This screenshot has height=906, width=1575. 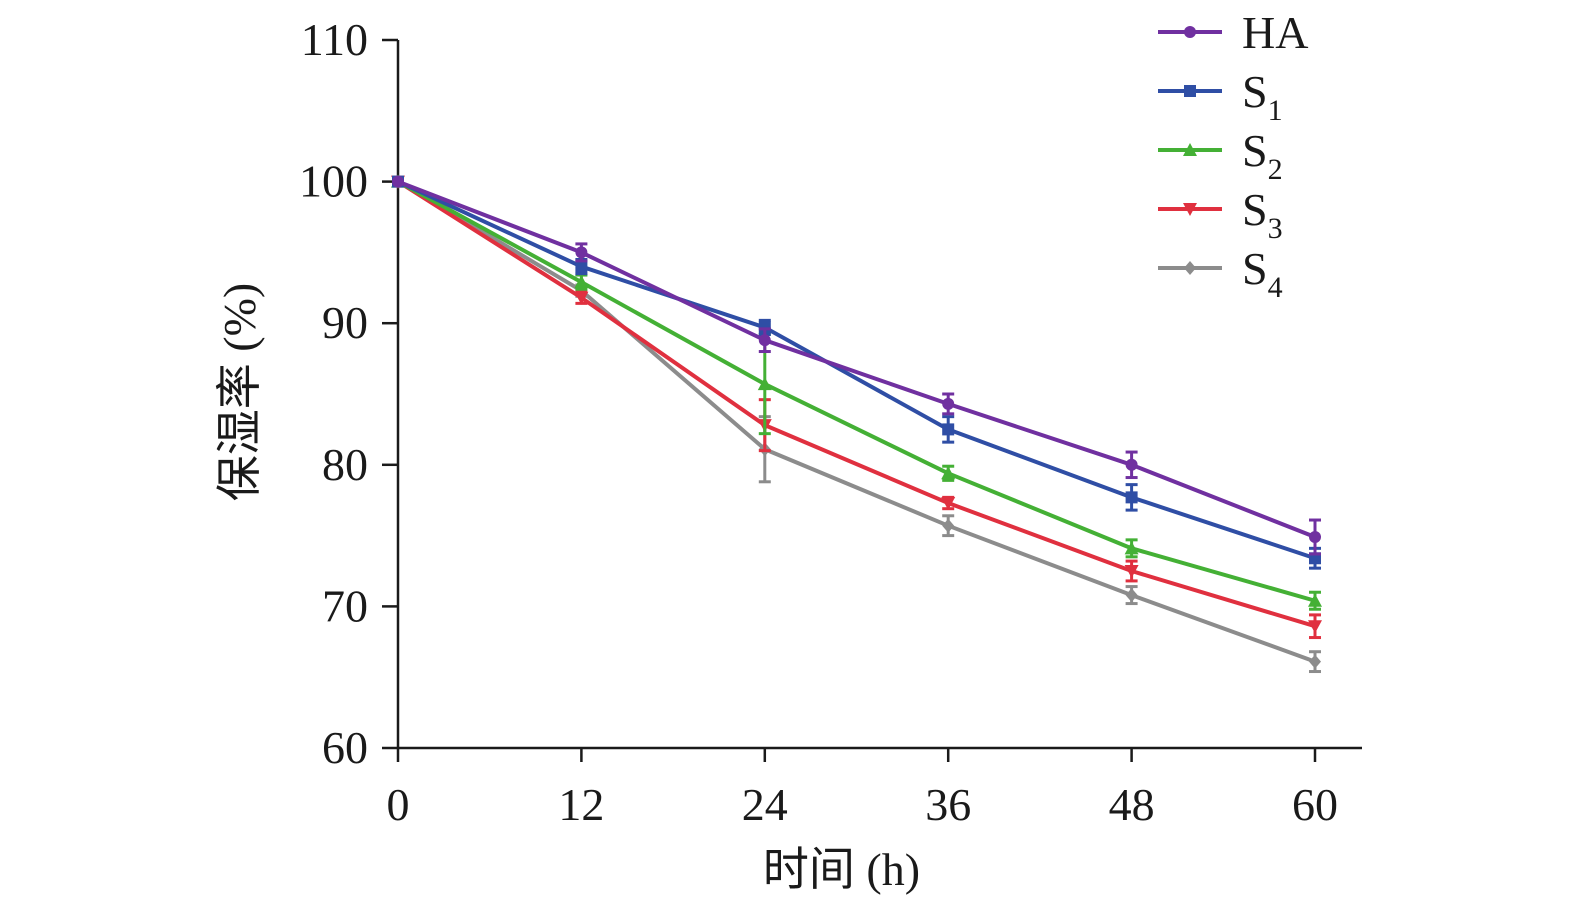 I want to click on x-tick-label: 48, so click(x=1132, y=804).